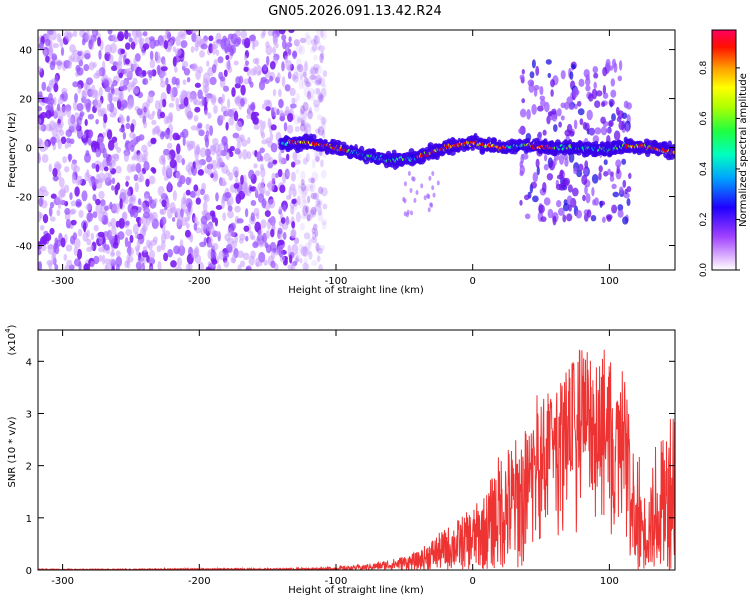  I want to click on colorbar-tick-label: 0.0, so click(704, 270).